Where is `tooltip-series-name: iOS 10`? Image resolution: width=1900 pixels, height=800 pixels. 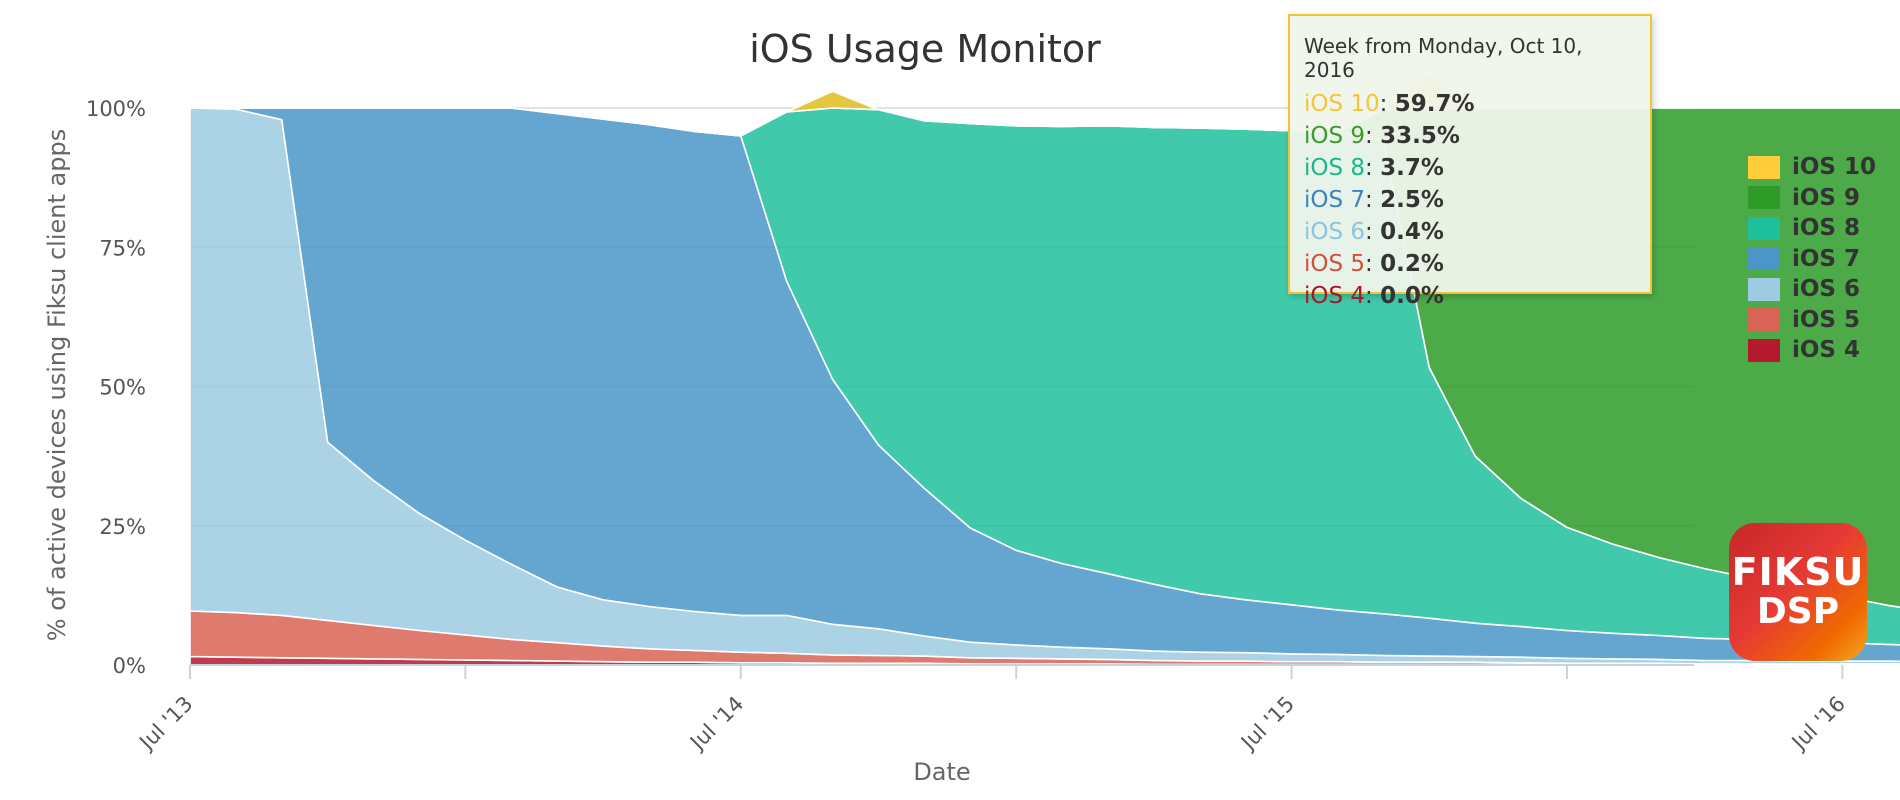 tooltip-series-name: iOS 10 is located at coordinates (1342, 104).